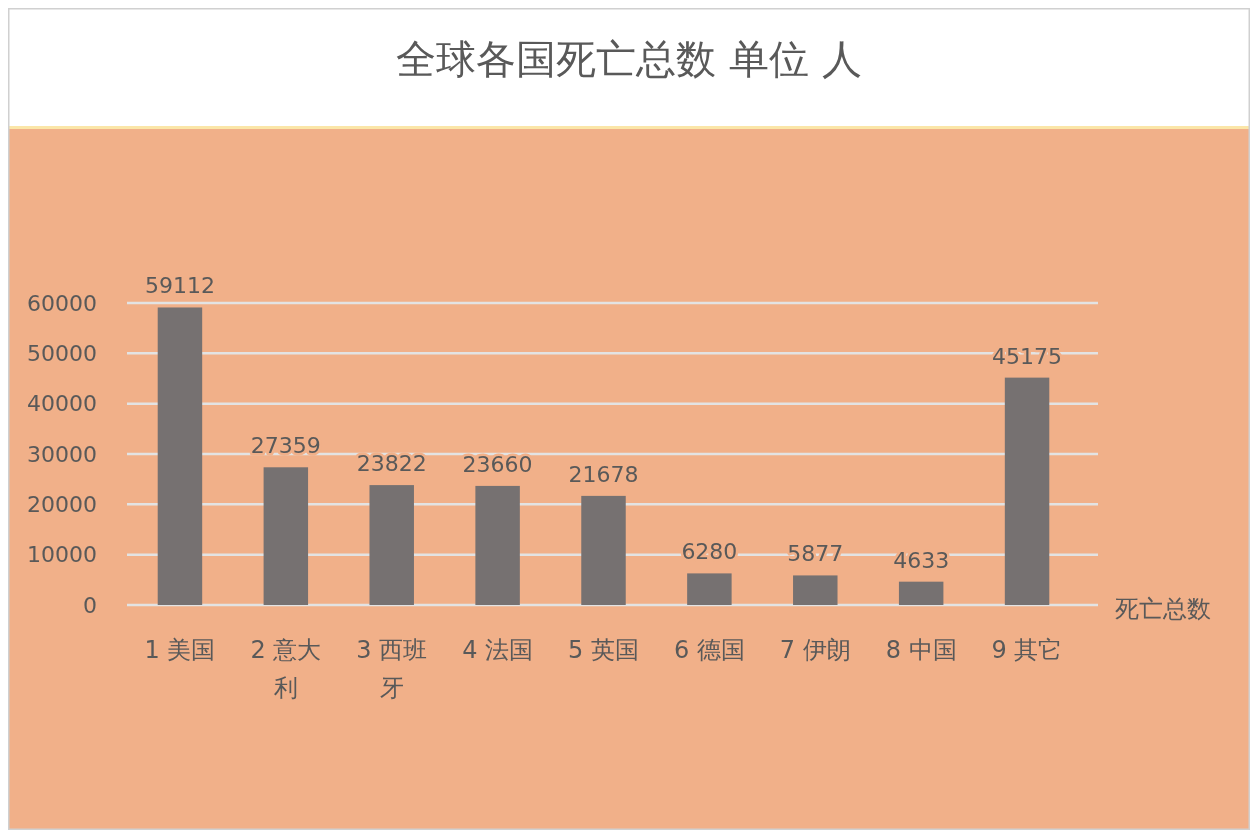 This screenshot has height=838, width=1258. What do you see at coordinates (286, 669) in the screenshot?
I see `x-tick-label: 2 意大利` at bounding box center [286, 669].